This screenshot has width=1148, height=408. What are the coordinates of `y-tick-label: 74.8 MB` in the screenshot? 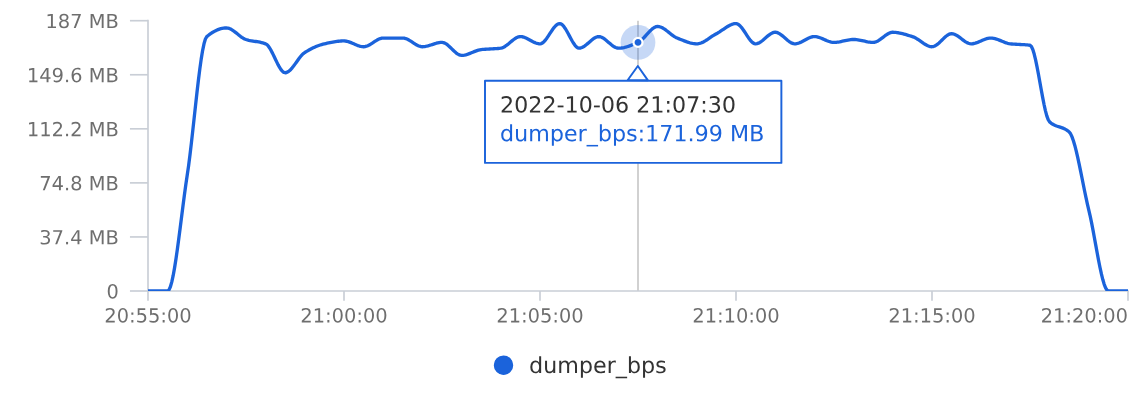 It's located at (79, 183).